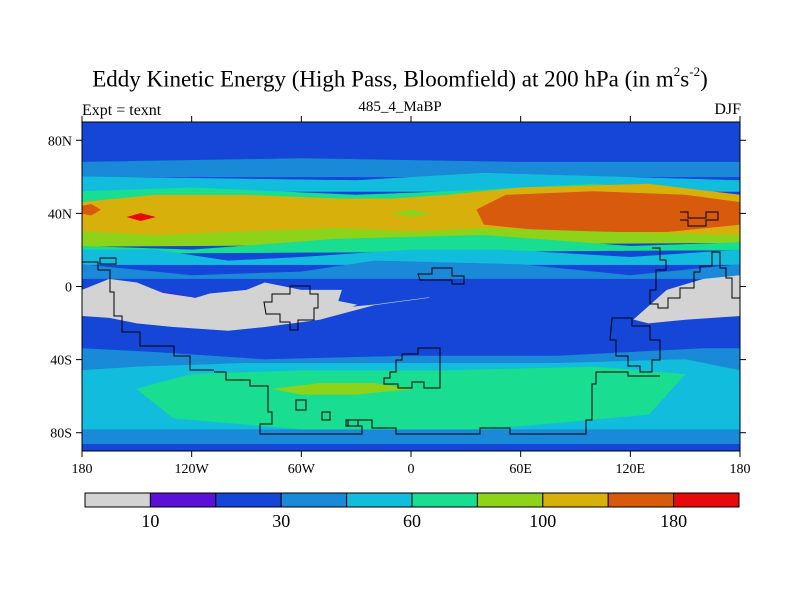 The height and width of the screenshot is (600, 800). I want to click on contour-region-jet-atlantic-core-level8, so click(91, 209).